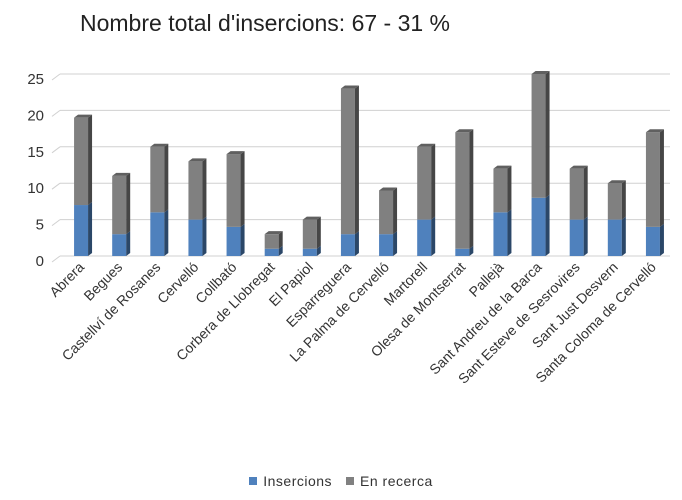 The image size is (682, 500). I want to click on y-tick-label: 20, so click(35, 115).